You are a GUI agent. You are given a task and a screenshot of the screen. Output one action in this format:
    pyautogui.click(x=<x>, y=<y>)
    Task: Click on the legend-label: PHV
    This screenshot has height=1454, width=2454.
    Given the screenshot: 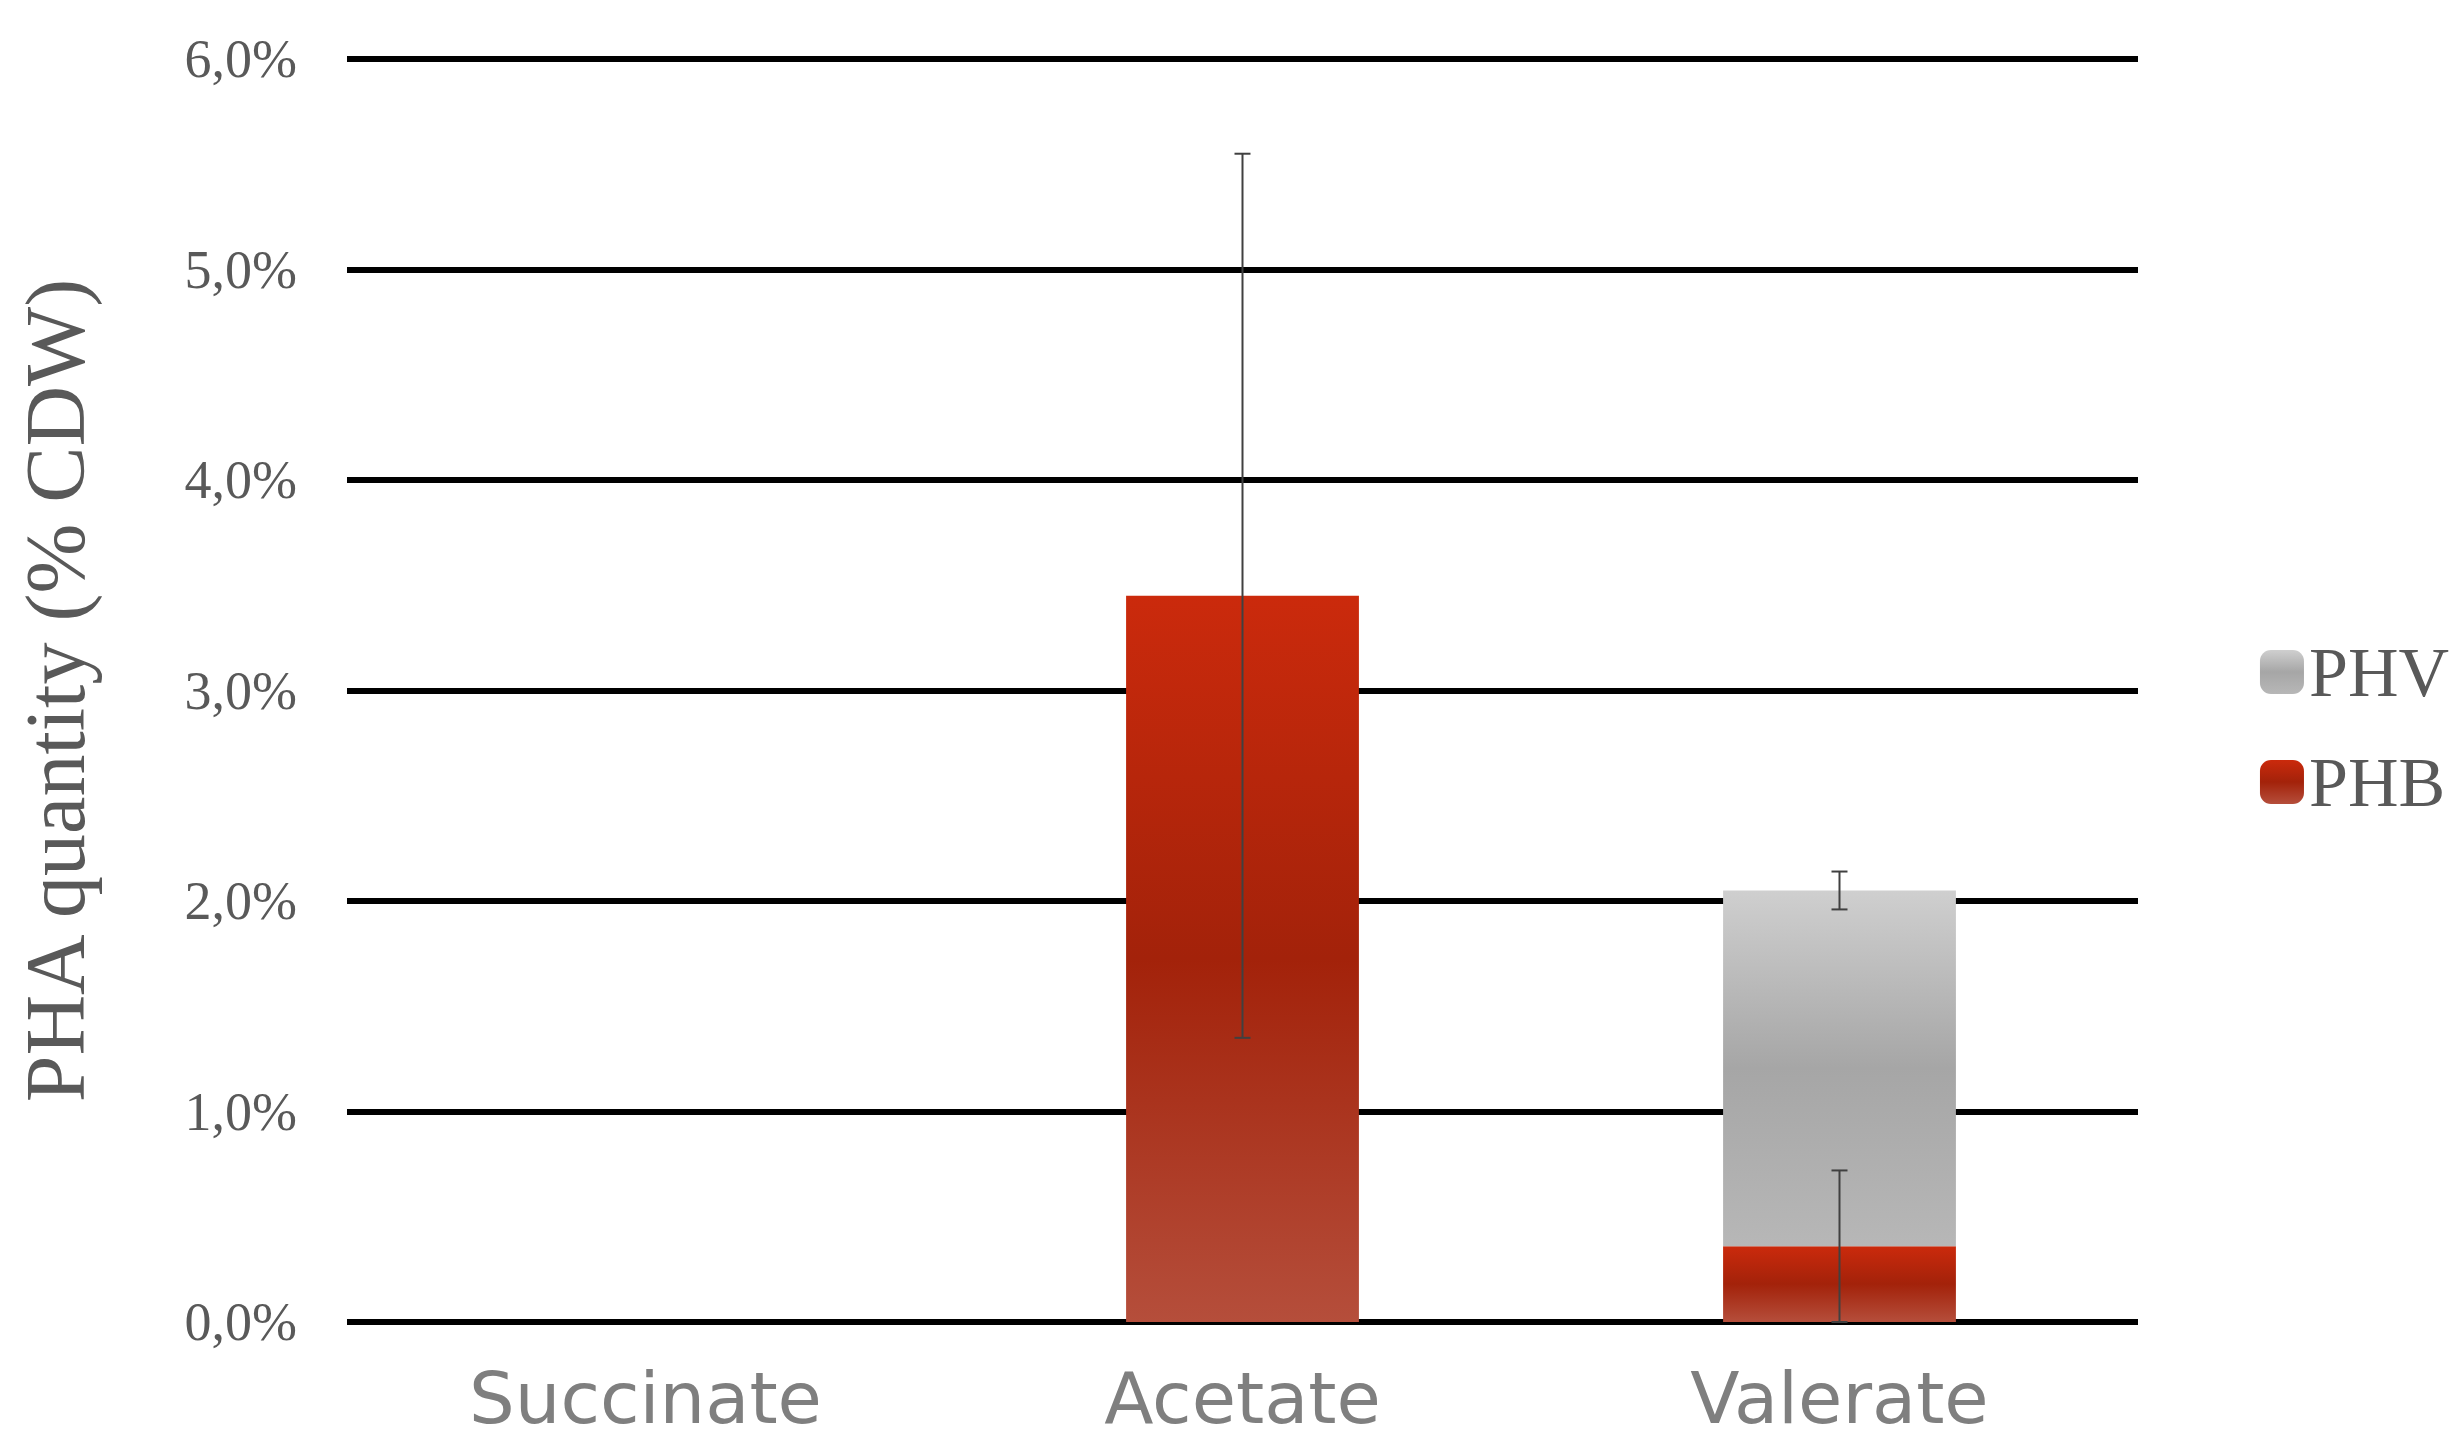 What is the action you would take?
    pyautogui.click(x=2379, y=672)
    